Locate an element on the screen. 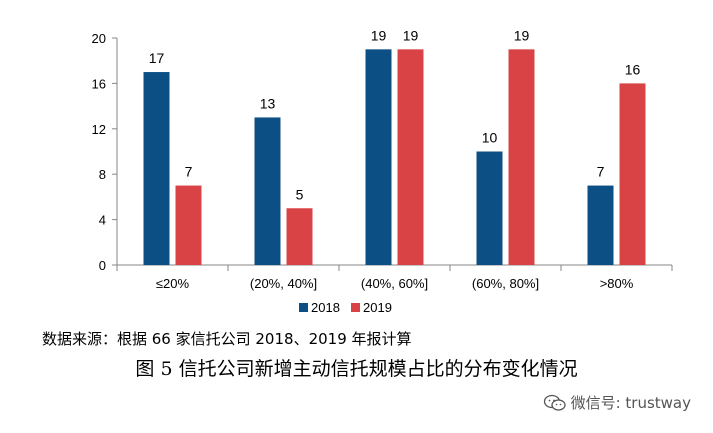 This screenshot has height=433, width=713. data-label: 17 is located at coordinates (157, 58).